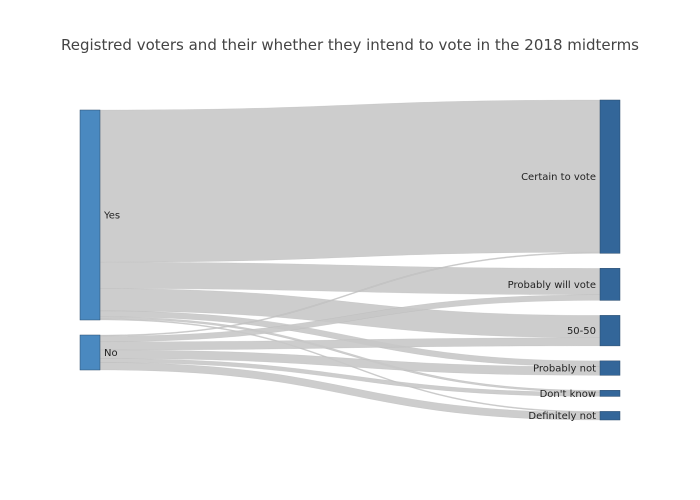 The height and width of the screenshot is (500, 700). What do you see at coordinates (90, 215) in the screenshot?
I see `node-yes` at bounding box center [90, 215].